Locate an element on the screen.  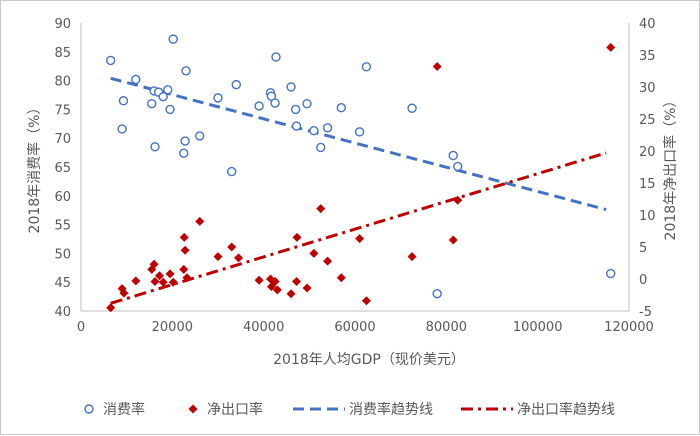
left-y-tick-label: 60 is located at coordinates (62, 197).